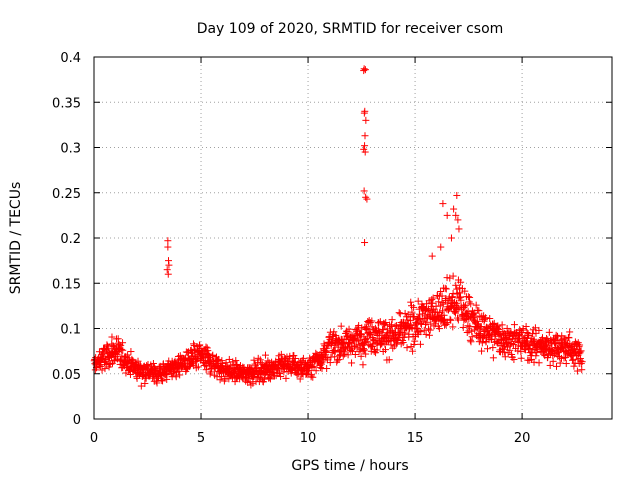 The image size is (640, 480). What do you see at coordinates (70, 58) in the screenshot?
I see `y-tick-label: 0.4` at bounding box center [70, 58].